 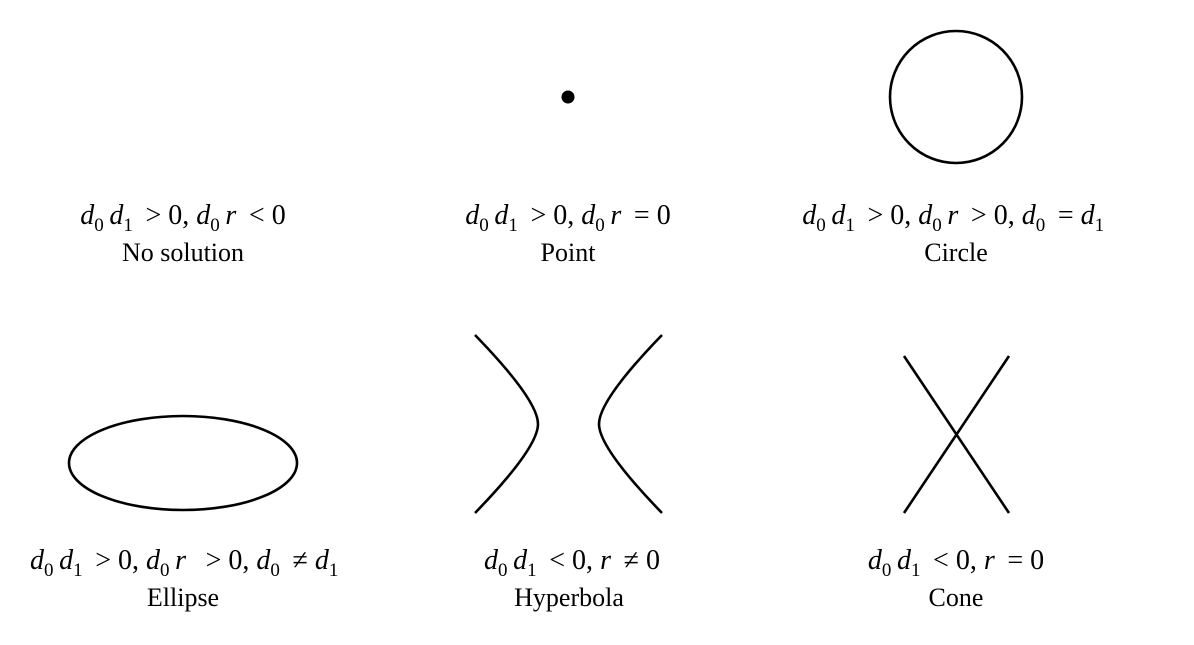 I want to click on name-point: Point, so click(x=568, y=252).